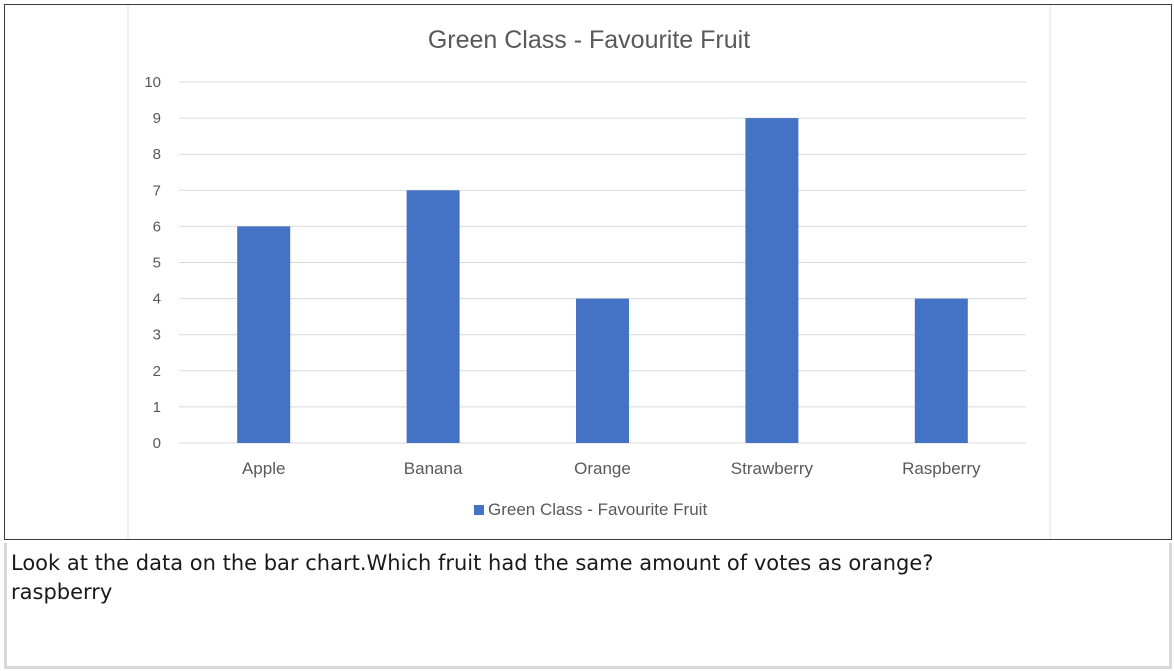 The width and height of the screenshot is (1174, 671). I want to click on x-tick-label: Apple, so click(263, 468).